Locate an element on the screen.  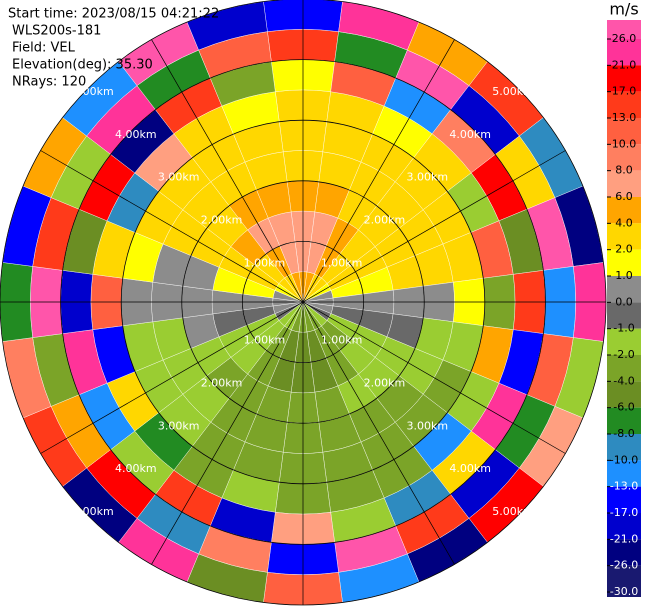
colorbar-tick-label: -6.0 is located at coordinates (623, 407).